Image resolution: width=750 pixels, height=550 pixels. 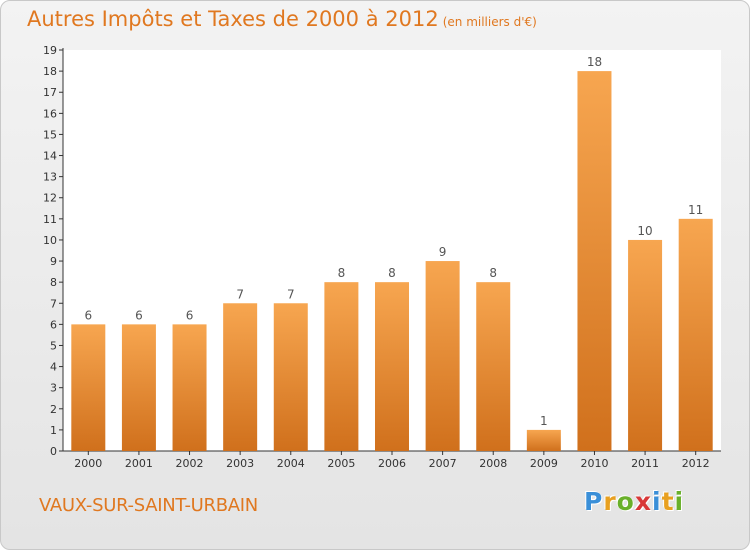 What do you see at coordinates (493, 463) in the screenshot?
I see `x-tick-label: 2008` at bounding box center [493, 463].